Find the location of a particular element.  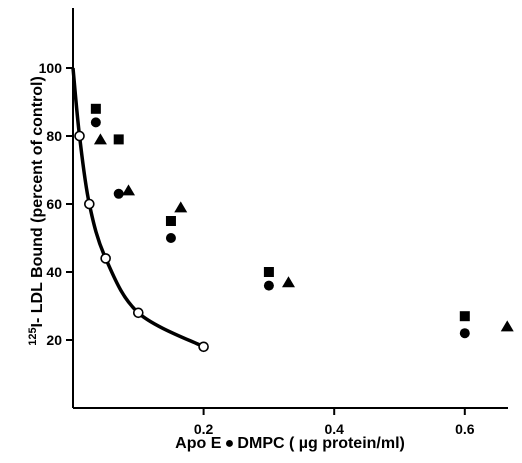

x-axis-label: Apo E ● DMPC ( µg protein/ml) is located at coordinates (290, 443).